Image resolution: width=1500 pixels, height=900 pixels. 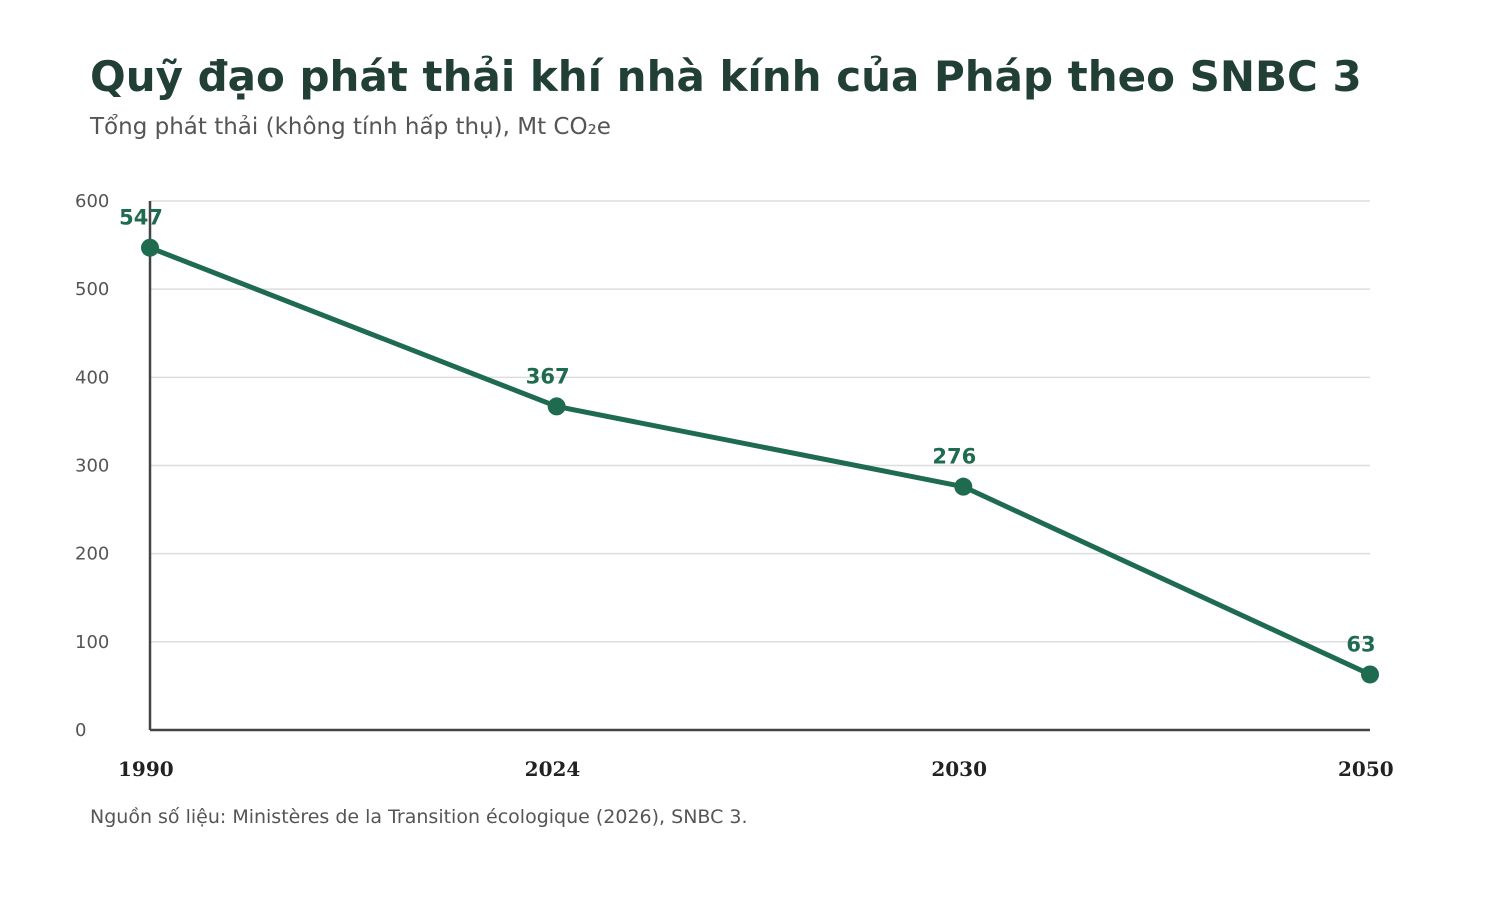 What do you see at coordinates (1366, 769) in the screenshot?
I see `x-tick-label: 2050` at bounding box center [1366, 769].